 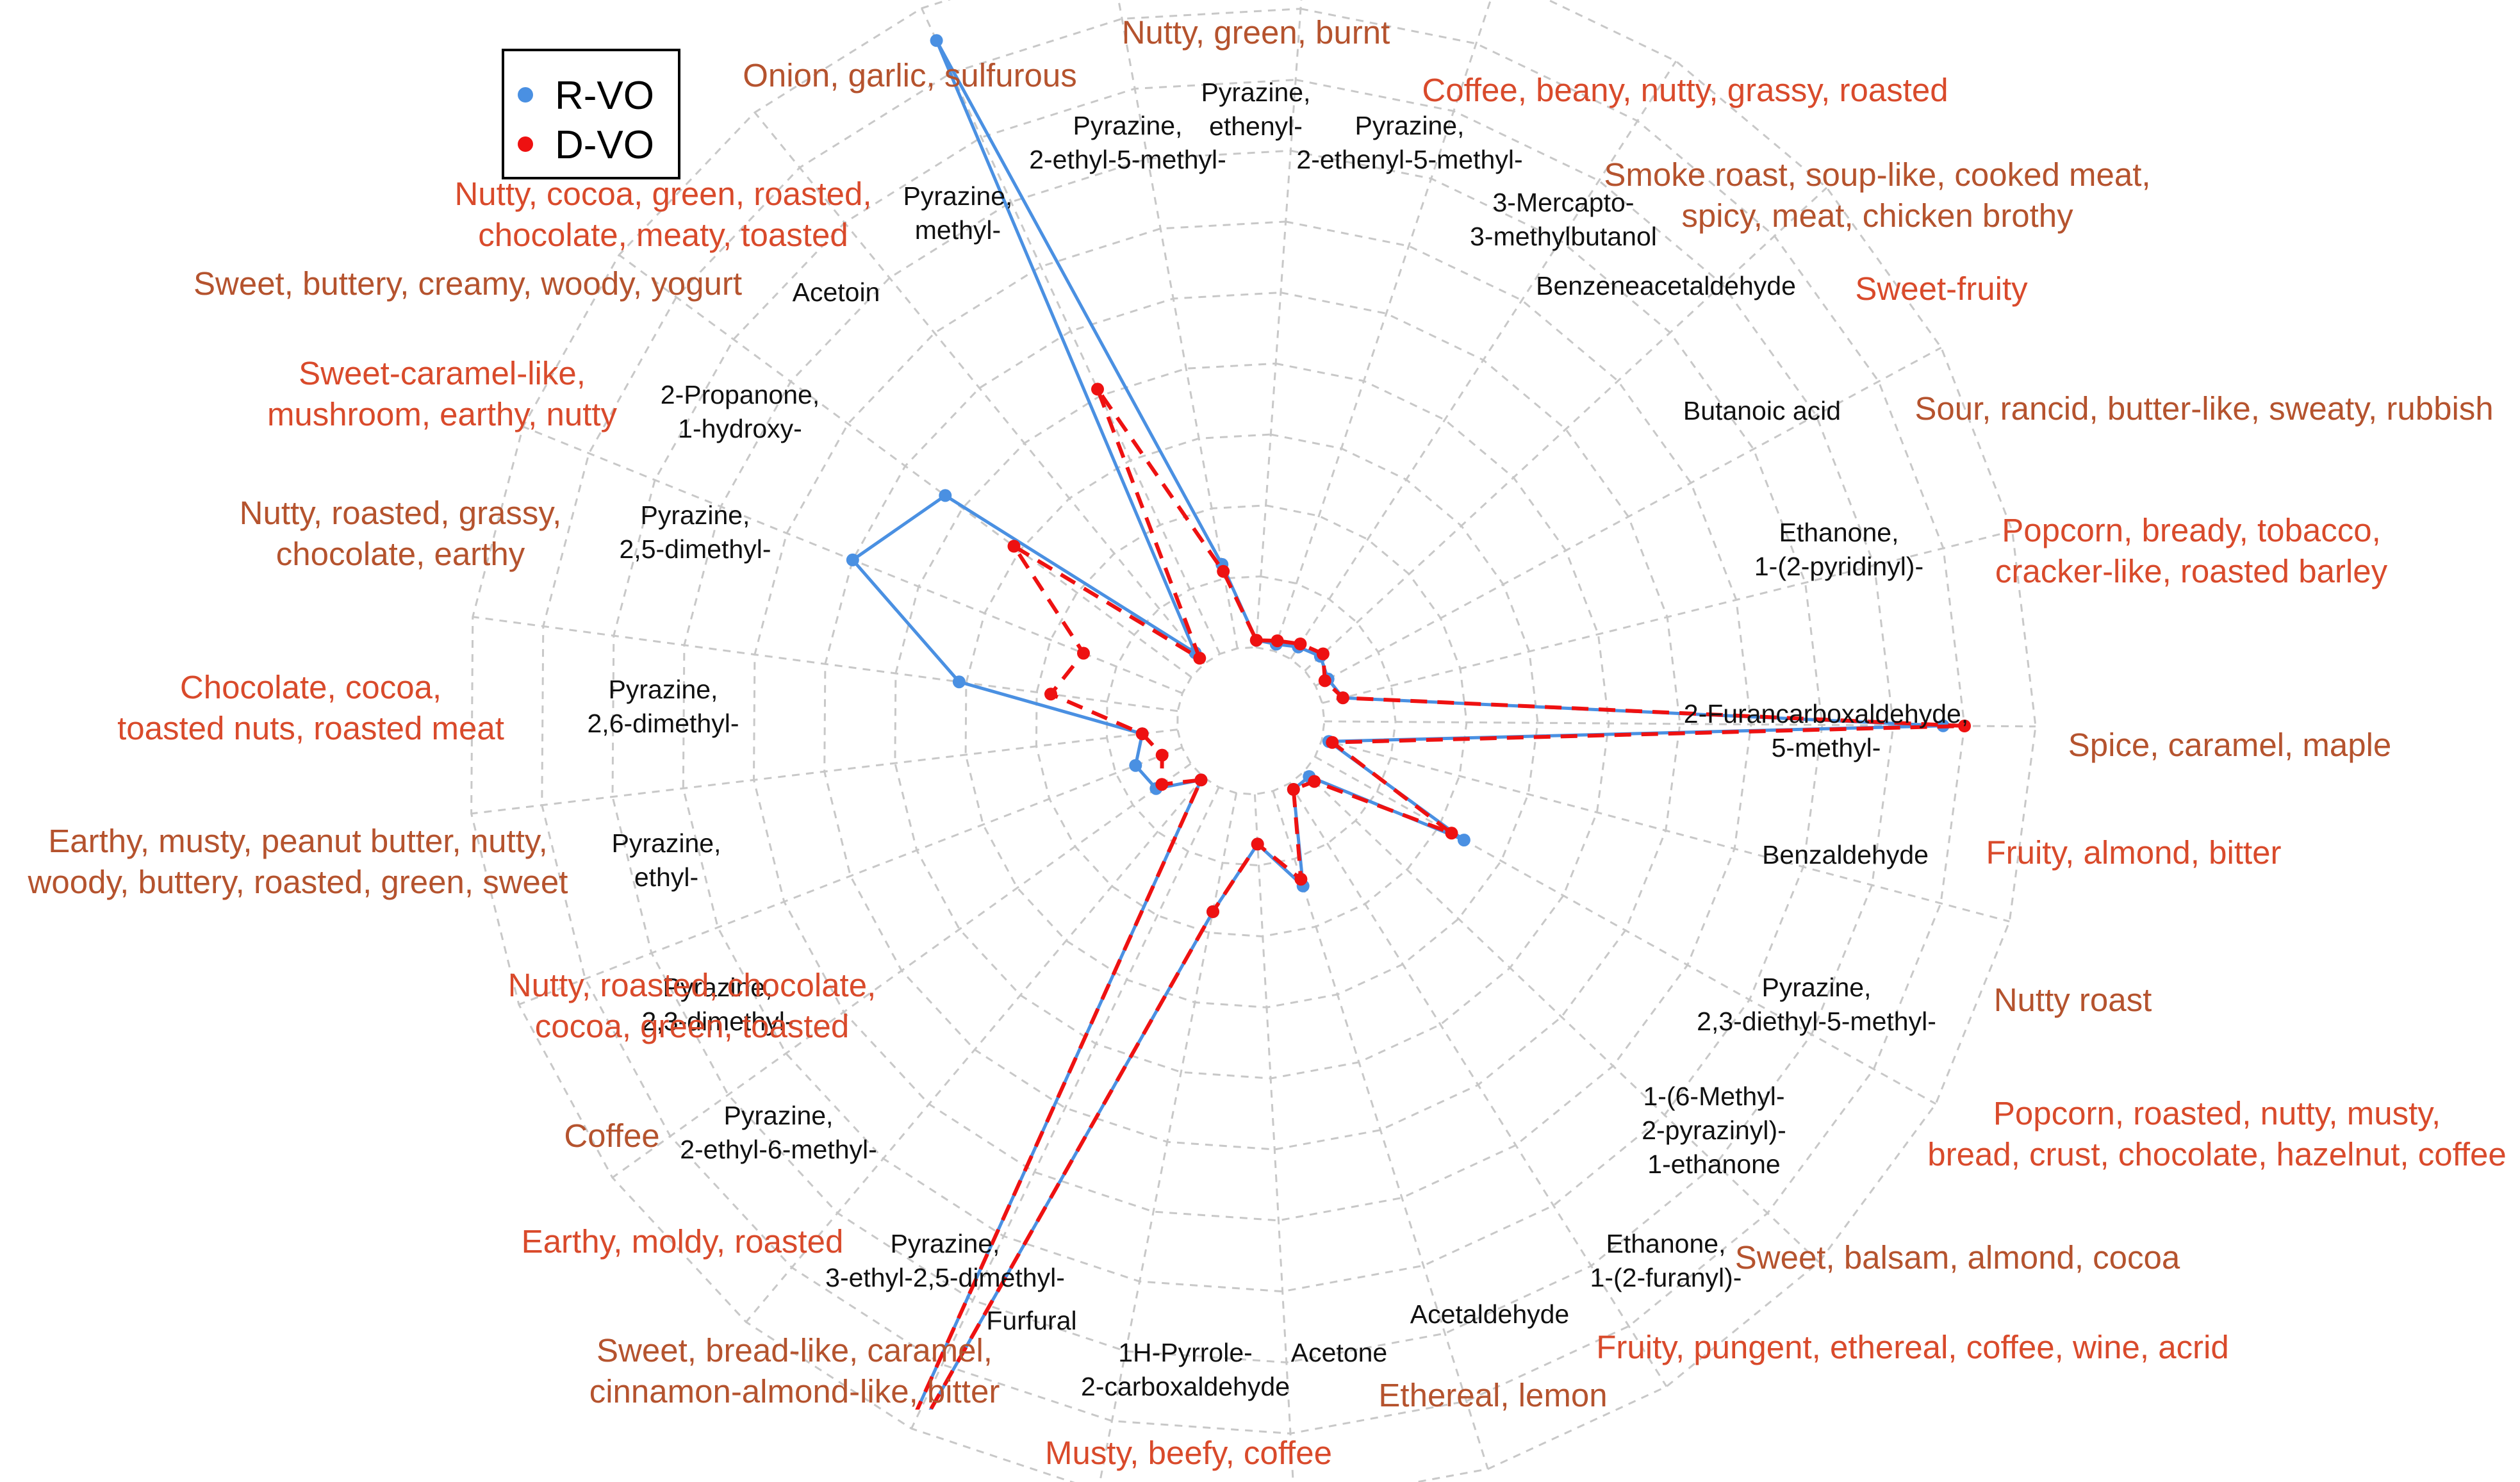 I want to click on legend-box, so click(x=591, y=114).